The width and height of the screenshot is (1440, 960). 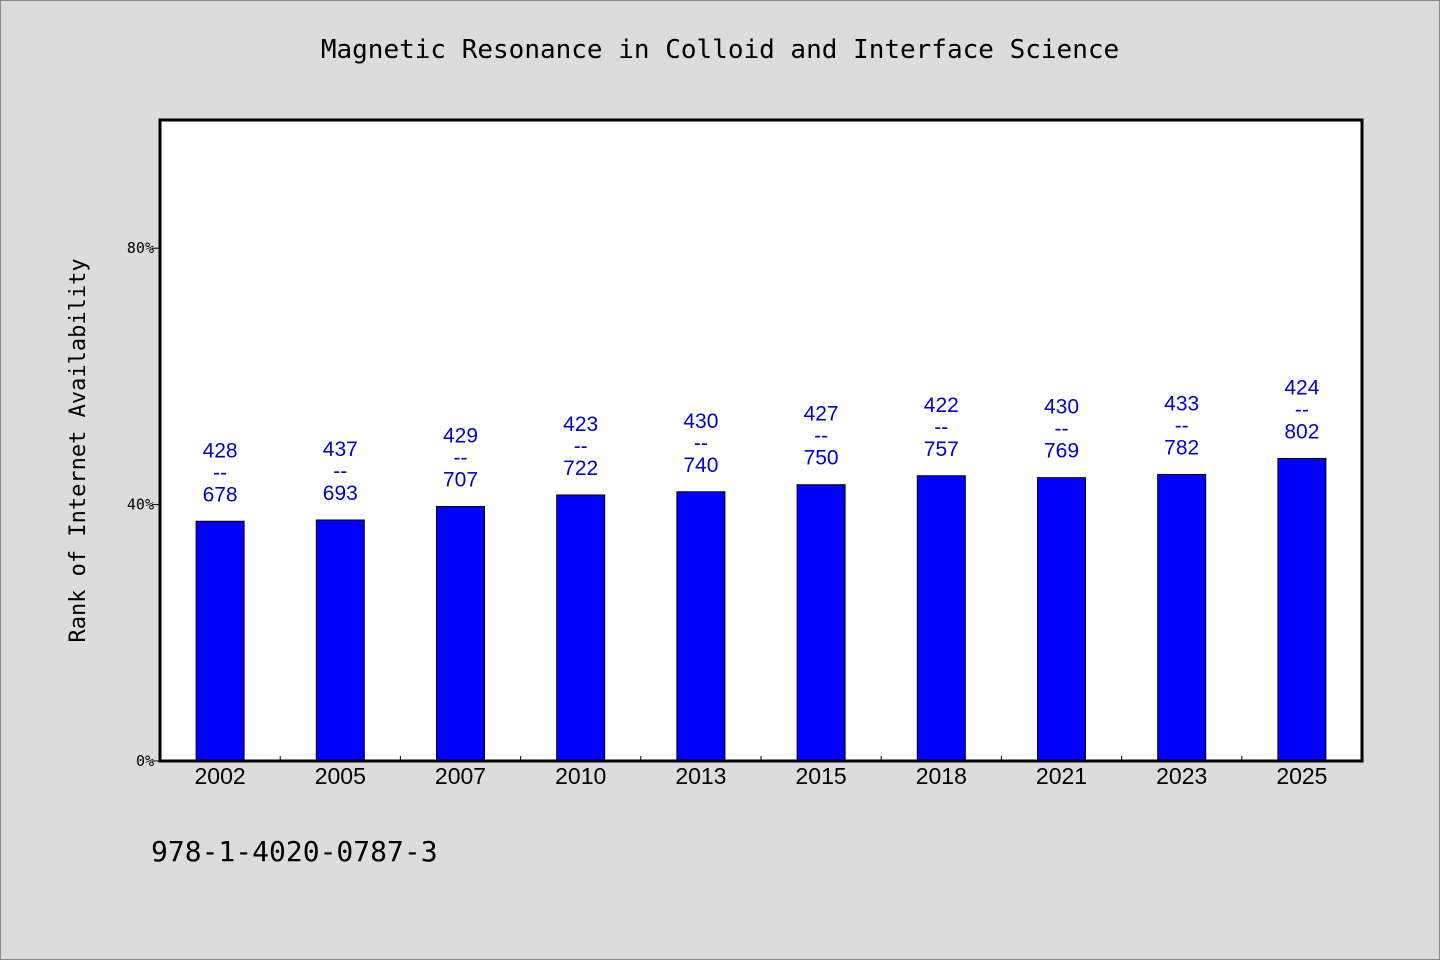 What do you see at coordinates (78, 450) in the screenshot?
I see `y-axis-title: Rank of Internet Availability` at bounding box center [78, 450].